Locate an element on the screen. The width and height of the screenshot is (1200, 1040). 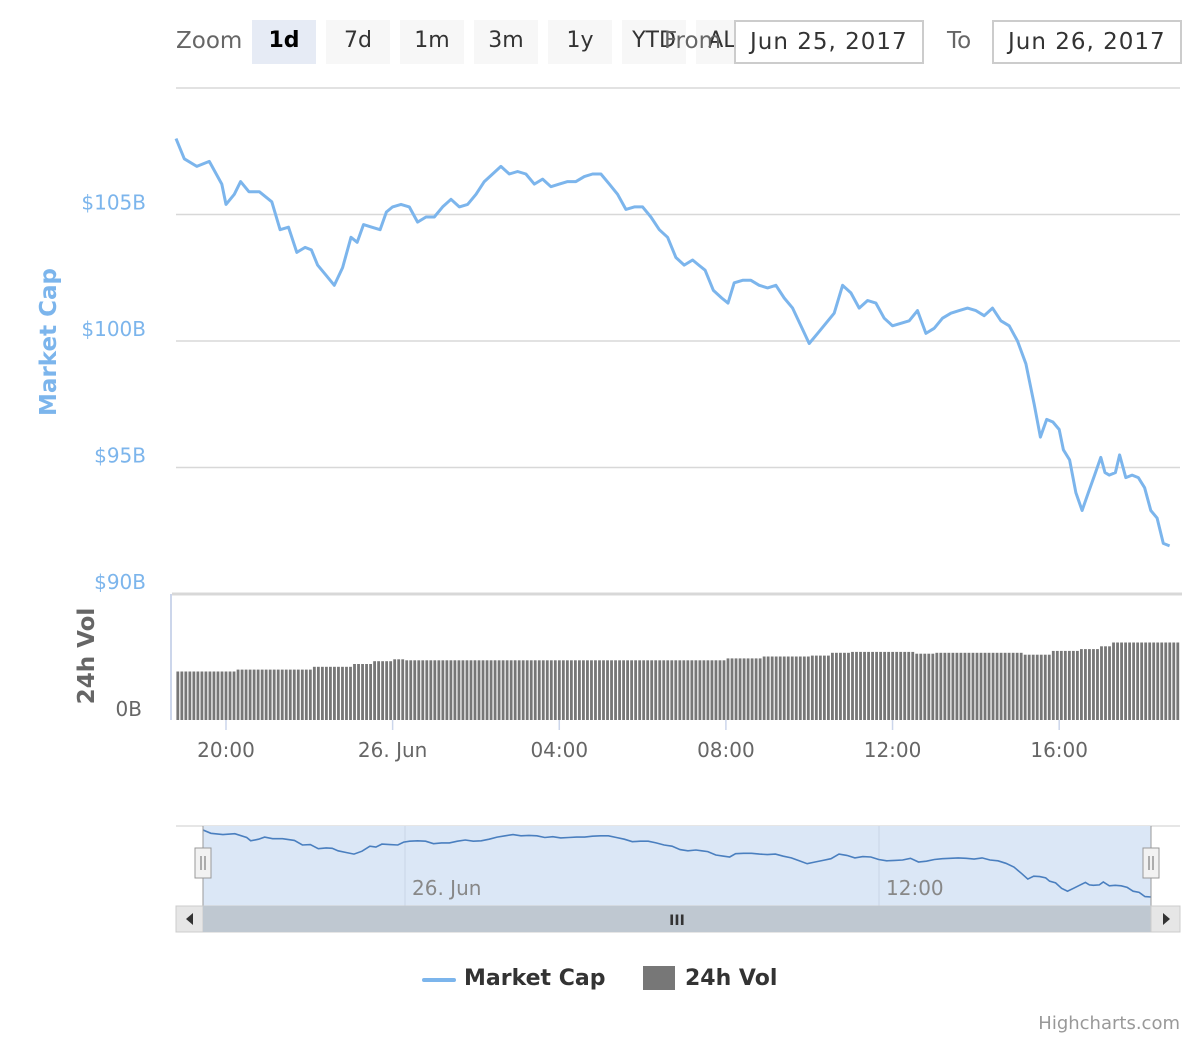
navigator: 26. Jun 12:00 is located at coordinates (678, 865).